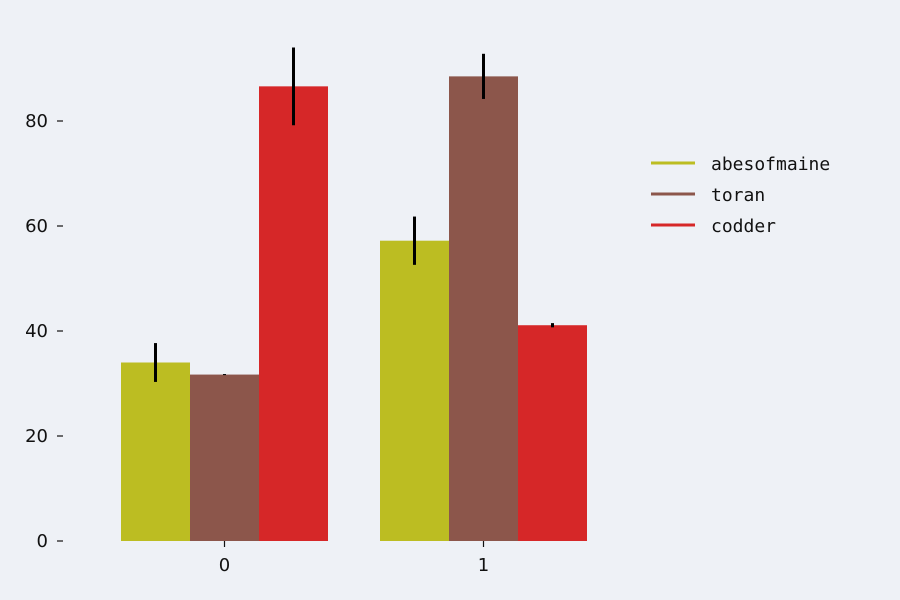 The height and width of the screenshot is (600, 900). I want to click on y-axis: 0 20 40 60 80, so click(44, 331).